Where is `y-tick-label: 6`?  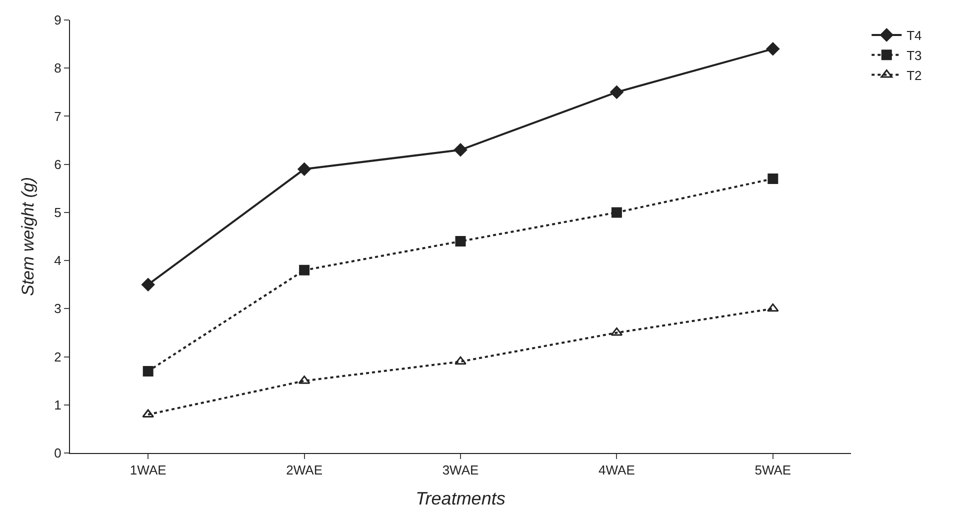
y-tick-label: 6 is located at coordinates (58, 164).